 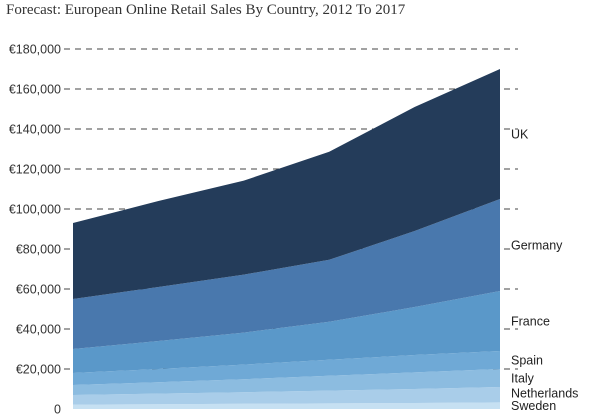 What do you see at coordinates (286, 332) in the screenshot?
I see `area-france` at bounding box center [286, 332].